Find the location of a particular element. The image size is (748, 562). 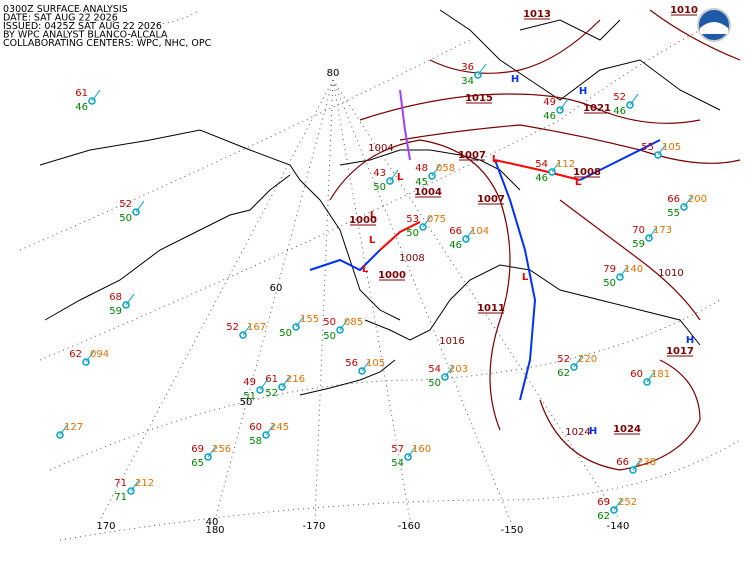

header-line: COLLABORATING CENTERS: WPC, NHC, OPC is located at coordinates (107, 43).